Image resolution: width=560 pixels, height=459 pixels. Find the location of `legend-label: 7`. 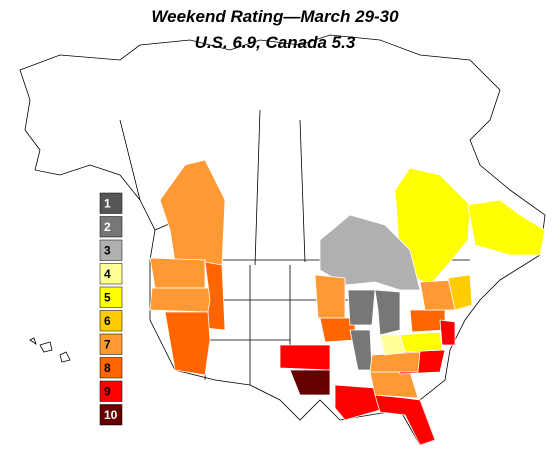

legend-label: 7 is located at coordinates (107, 344).